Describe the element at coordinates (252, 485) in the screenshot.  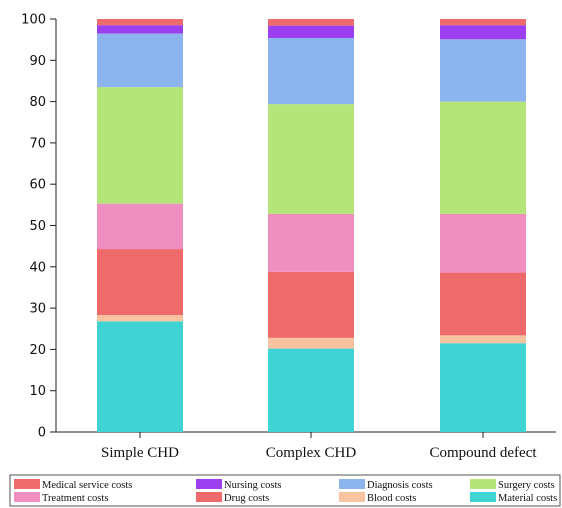
I see `legend-label: Nursing costs` at that location.